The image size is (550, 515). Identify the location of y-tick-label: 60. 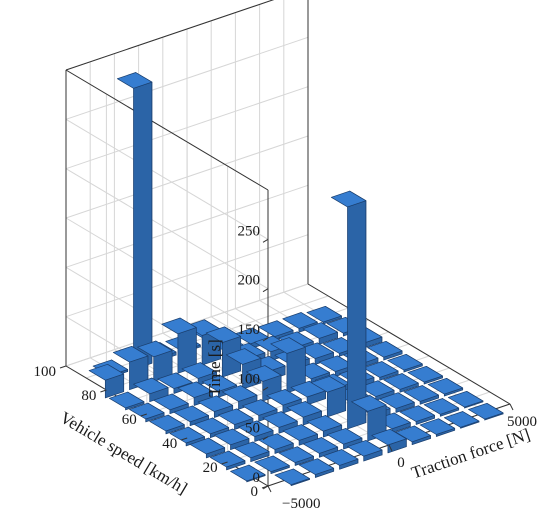
(129, 420).